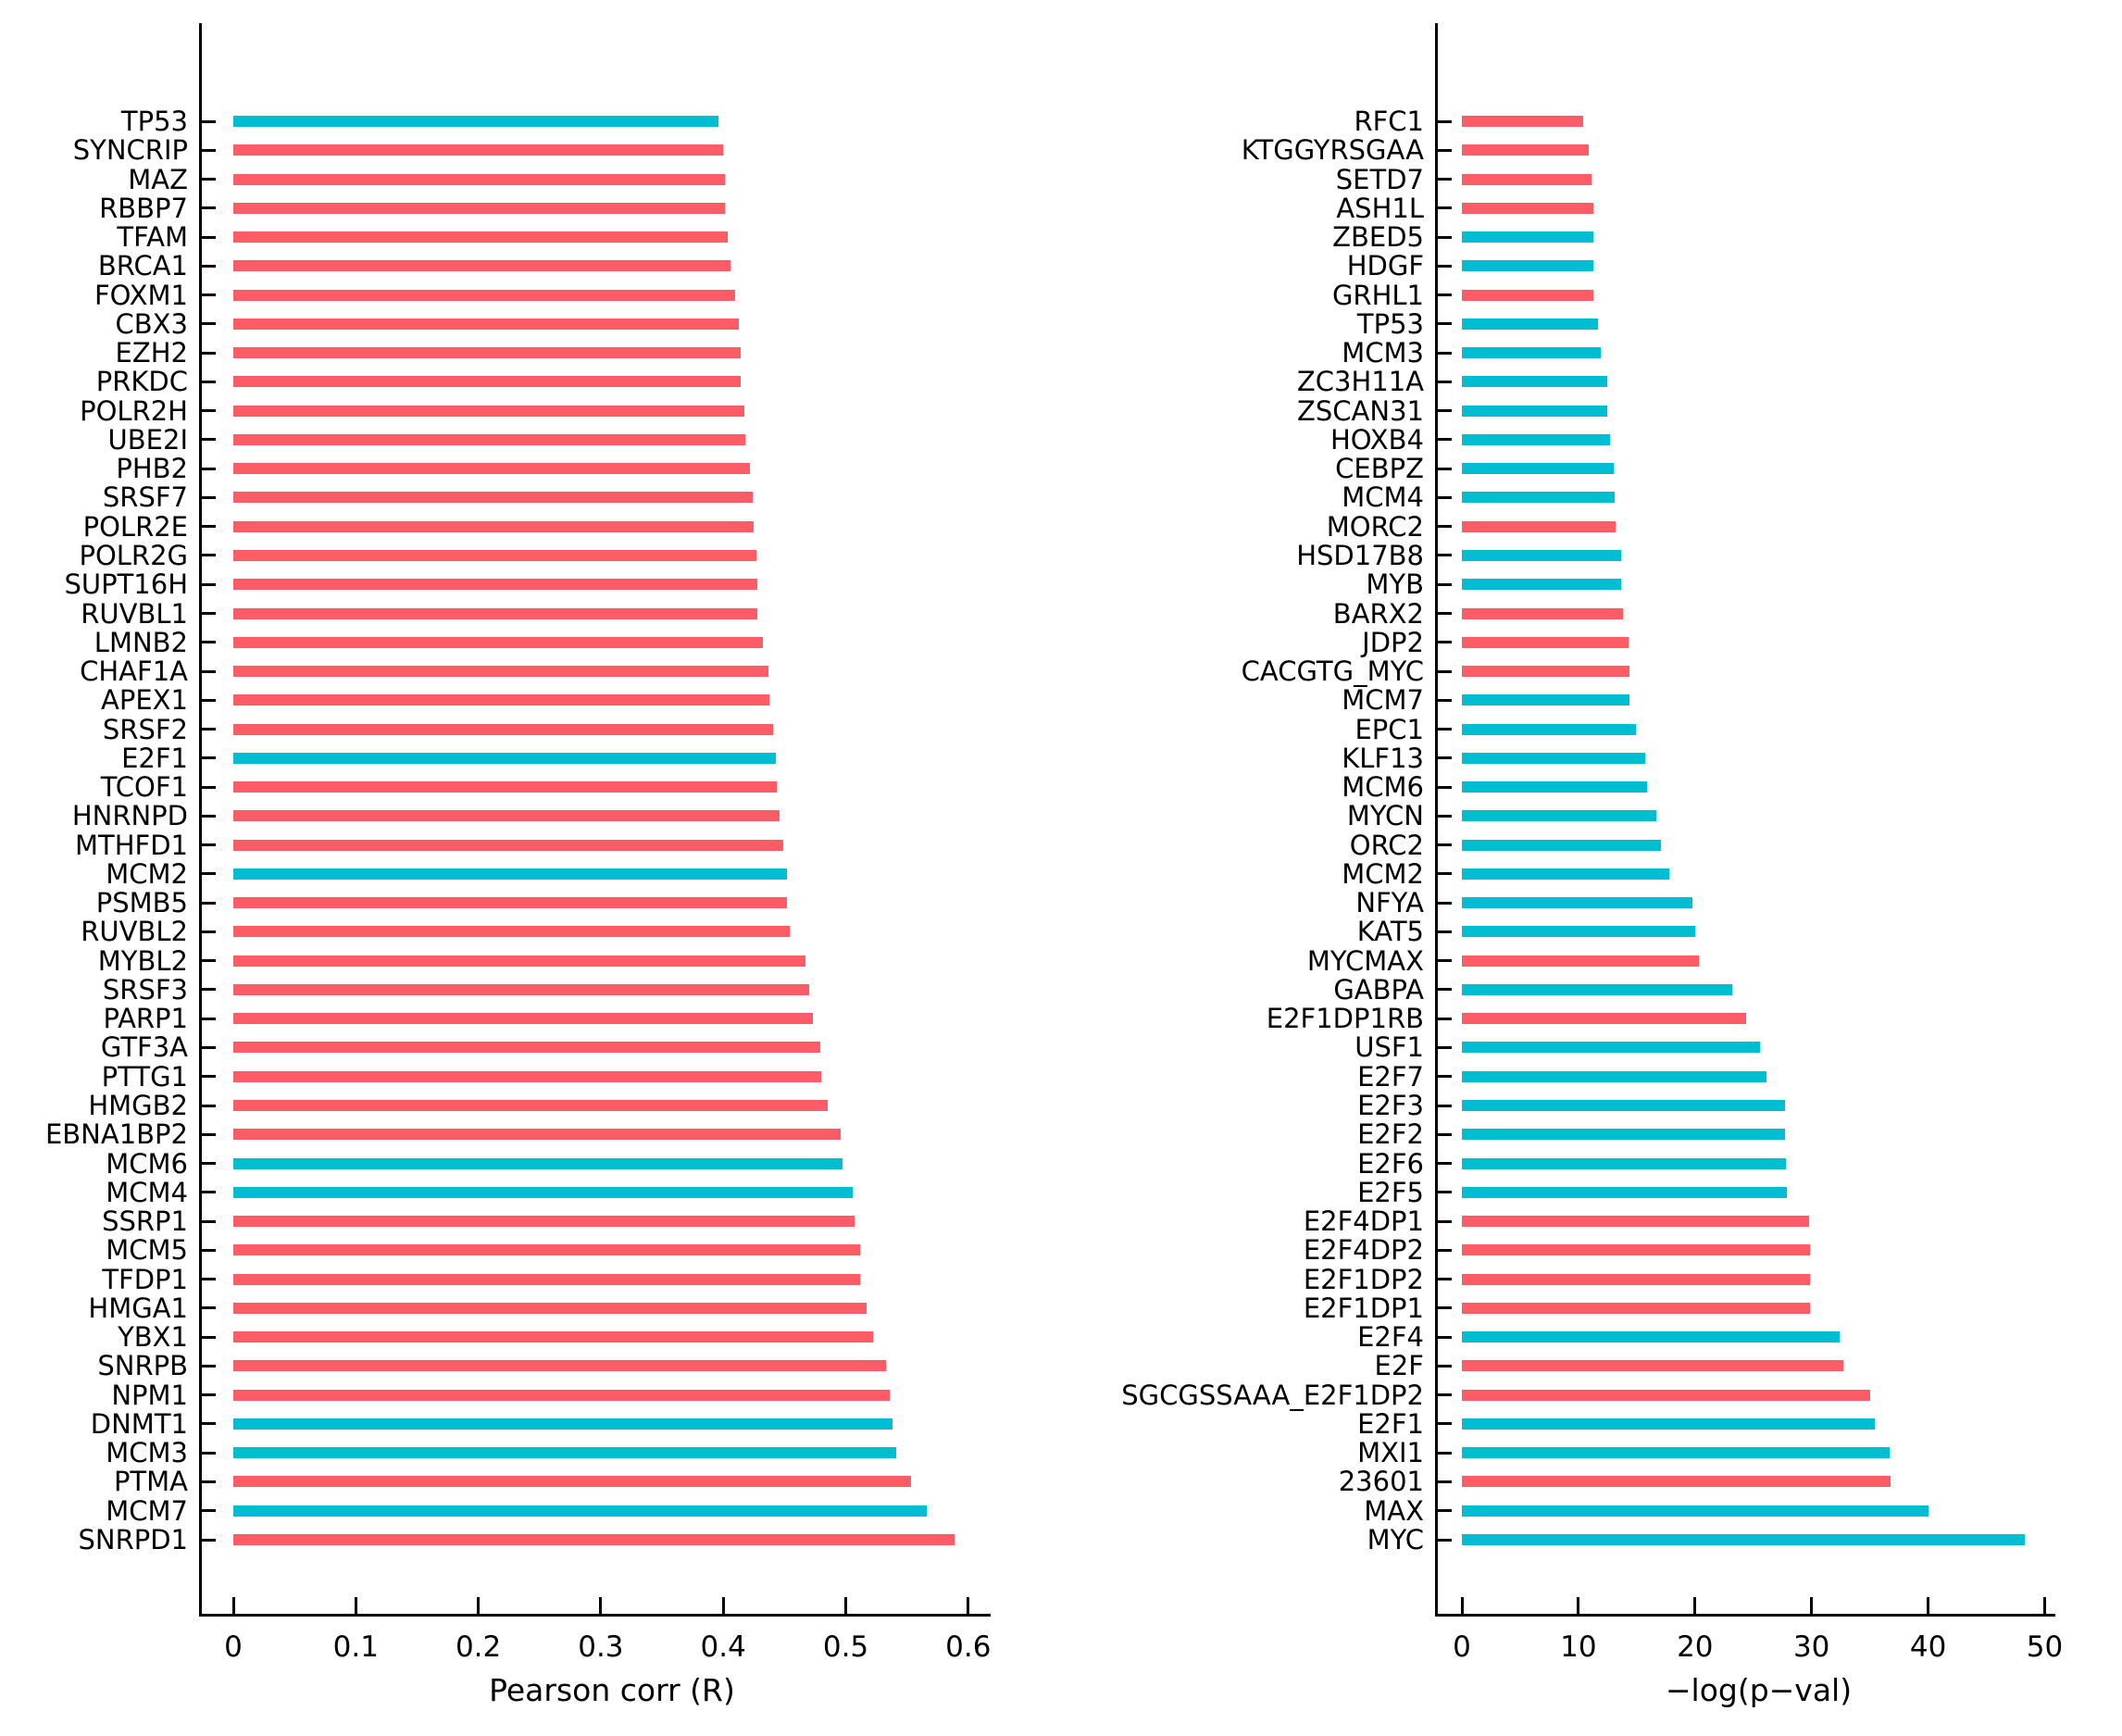 The height and width of the screenshot is (1736, 2122). I want to click on bar-MYC, so click(1744, 1539).